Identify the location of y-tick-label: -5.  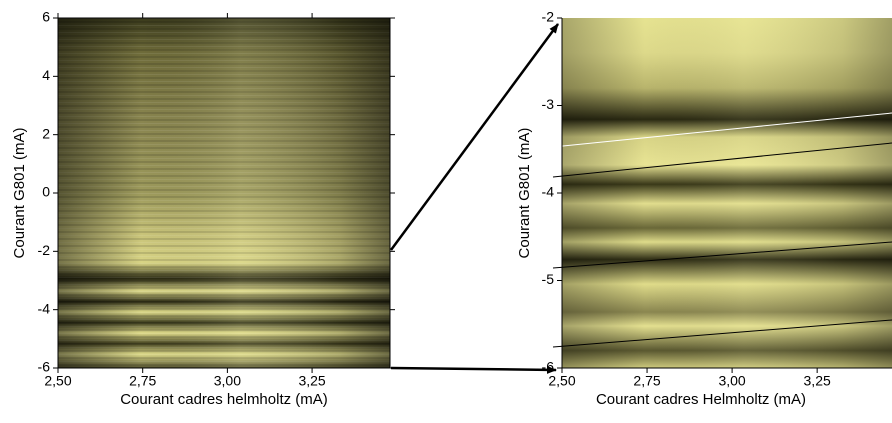
(548, 279).